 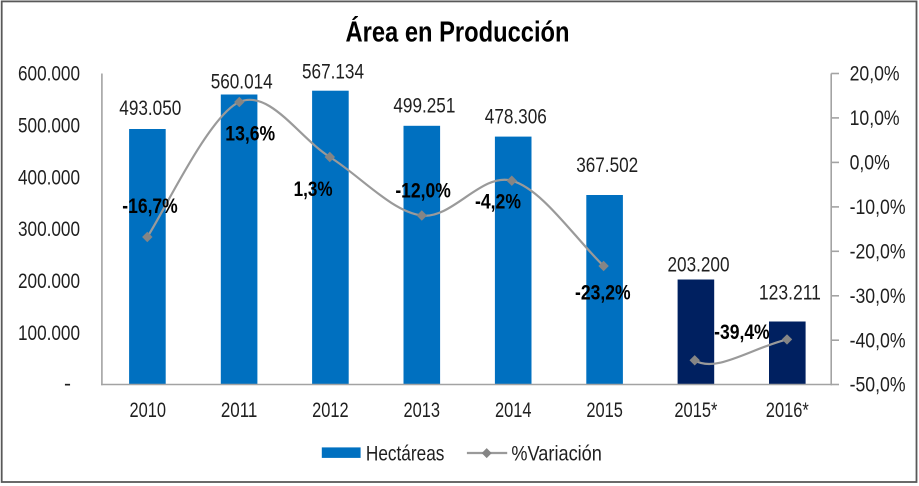 What do you see at coordinates (513, 410) in the screenshot?
I see `svg-text: 2014` at bounding box center [513, 410].